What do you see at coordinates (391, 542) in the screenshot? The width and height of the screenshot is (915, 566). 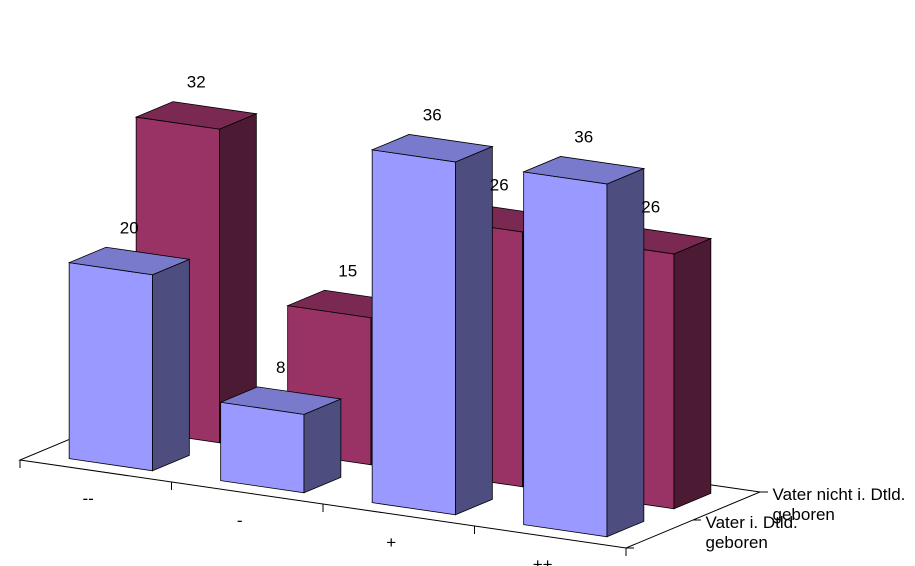 I see `category-label: +` at bounding box center [391, 542].